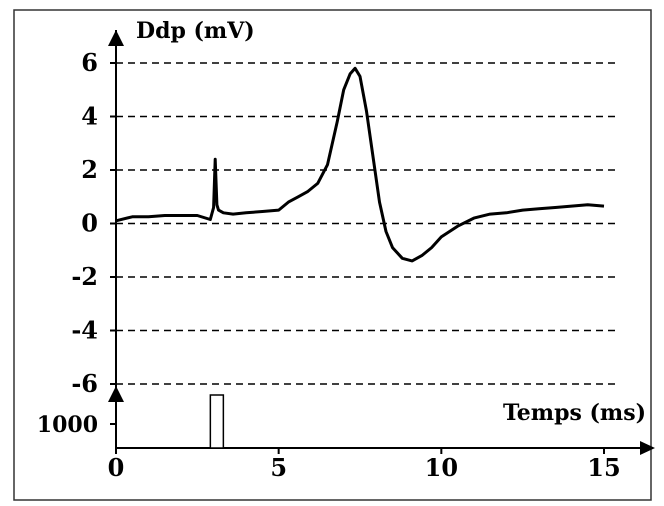 This screenshot has width=664, height=506. I want to click on x-tick-label: 0, so click(116, 467).